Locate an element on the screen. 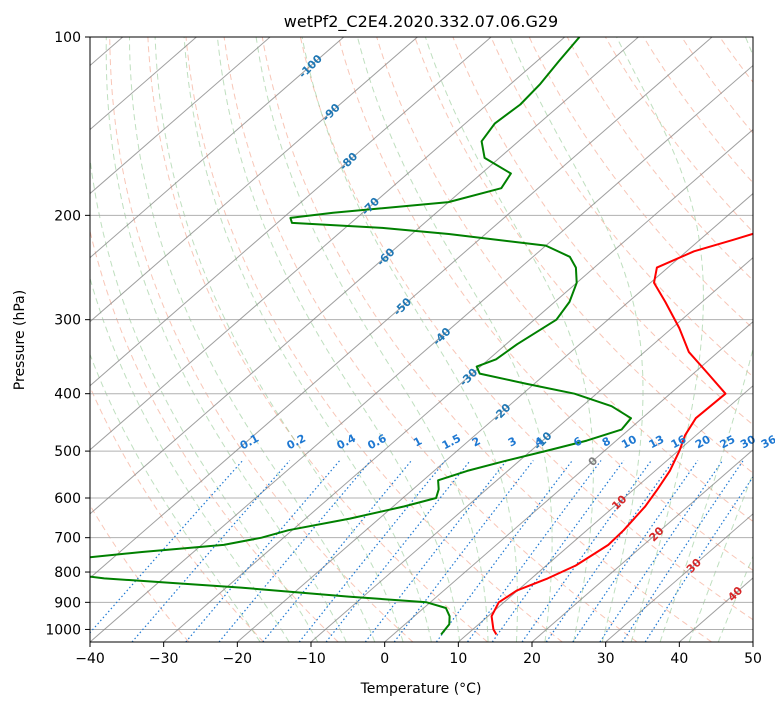 The height and width of the screenshot is (708, 775). y-tick-label: 200 is located at coordinates (67, 216).